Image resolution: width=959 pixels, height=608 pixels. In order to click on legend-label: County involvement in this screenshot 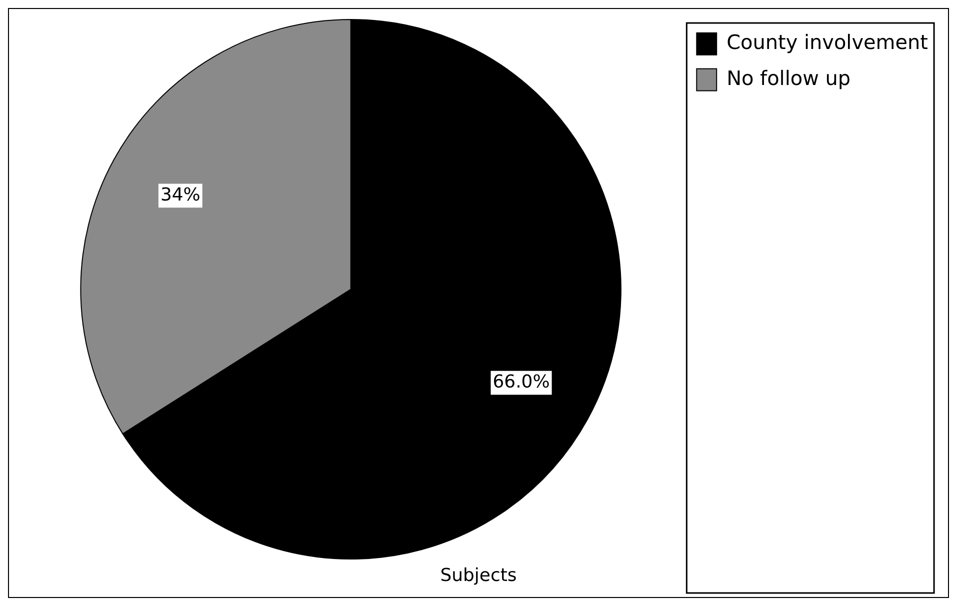, I will do `click(827, 42)`.